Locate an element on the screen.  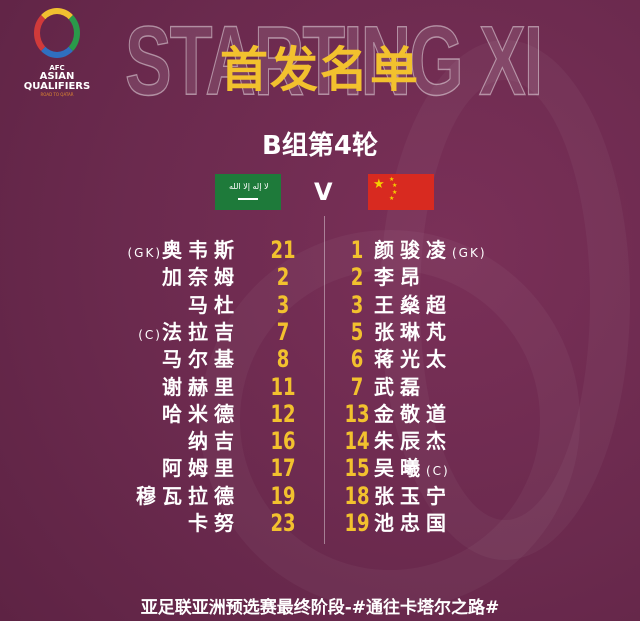
player-name-text: 奥韦斯 is located at coordinates (201, 250).